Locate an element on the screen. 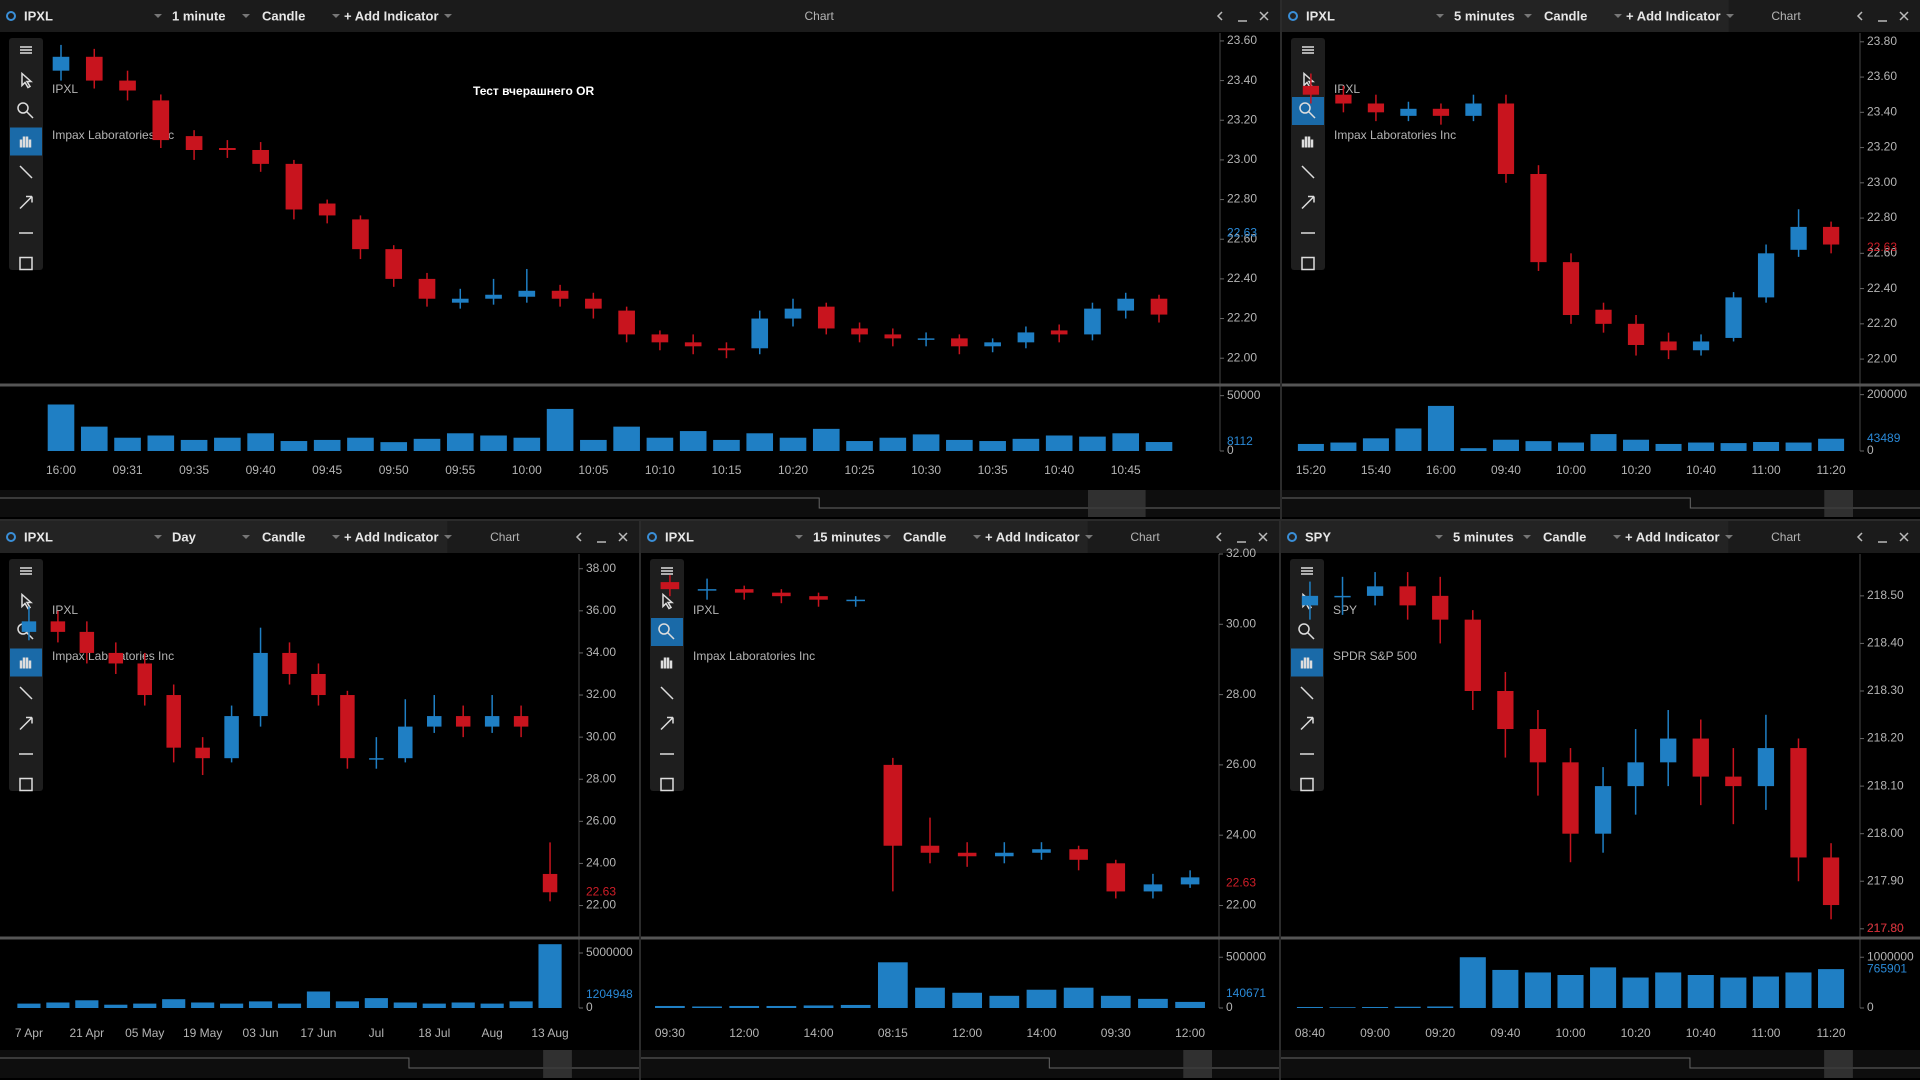 The image size is (1920, 1080). header-interval: 1 minute is located at coordinates (198, 15).